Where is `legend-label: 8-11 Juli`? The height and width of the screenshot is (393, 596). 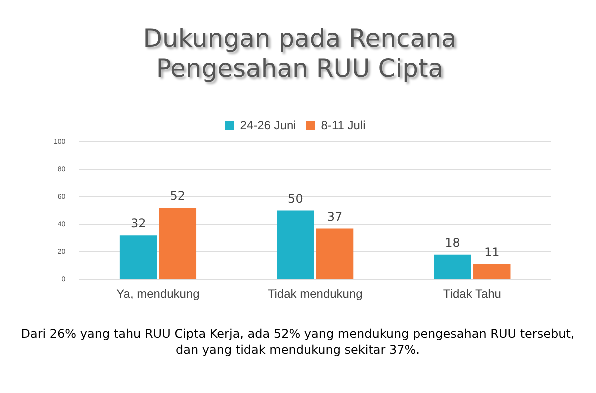 legend-label: 8-11 Juli is located at coordinates (343, 125).